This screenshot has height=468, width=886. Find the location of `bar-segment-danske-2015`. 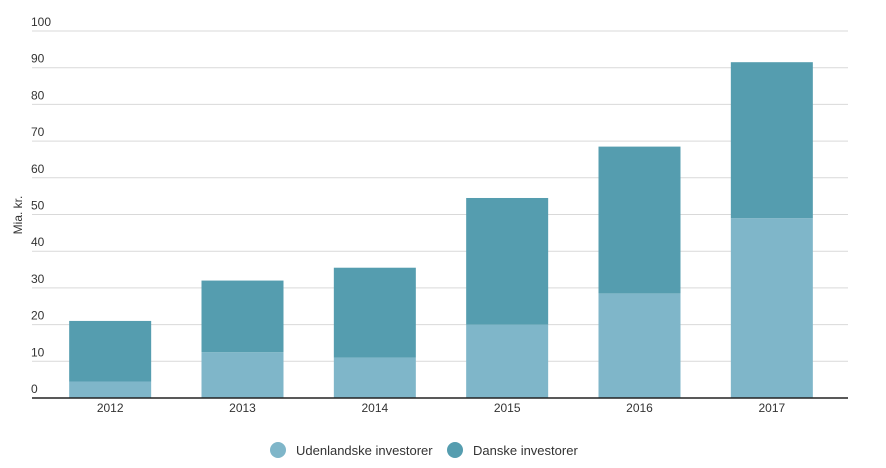

bar-segment-danske-2015 is located at coordinates (507, 261).